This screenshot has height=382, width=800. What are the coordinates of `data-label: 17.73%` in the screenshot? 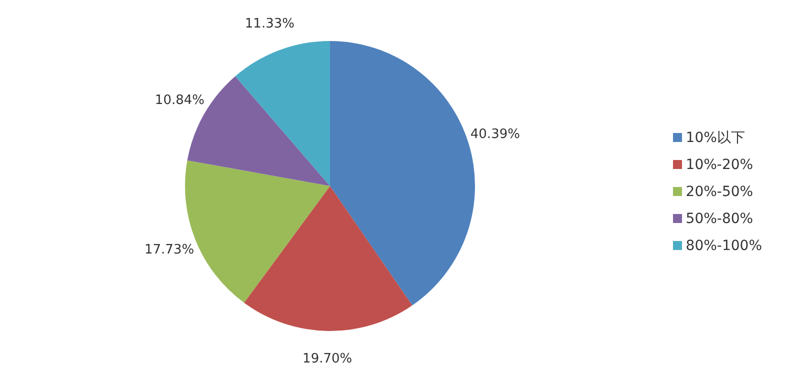 It's located at (169, 250).